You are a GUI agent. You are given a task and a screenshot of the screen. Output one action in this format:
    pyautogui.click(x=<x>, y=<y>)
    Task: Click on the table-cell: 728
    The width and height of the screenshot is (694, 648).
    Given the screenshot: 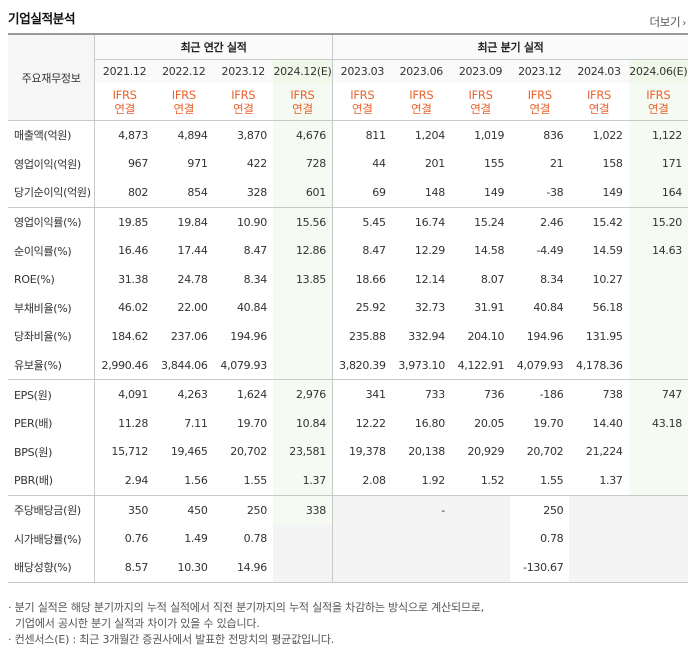 What is the action you would take?
    pyautogui.click(x=302, y=164)
    